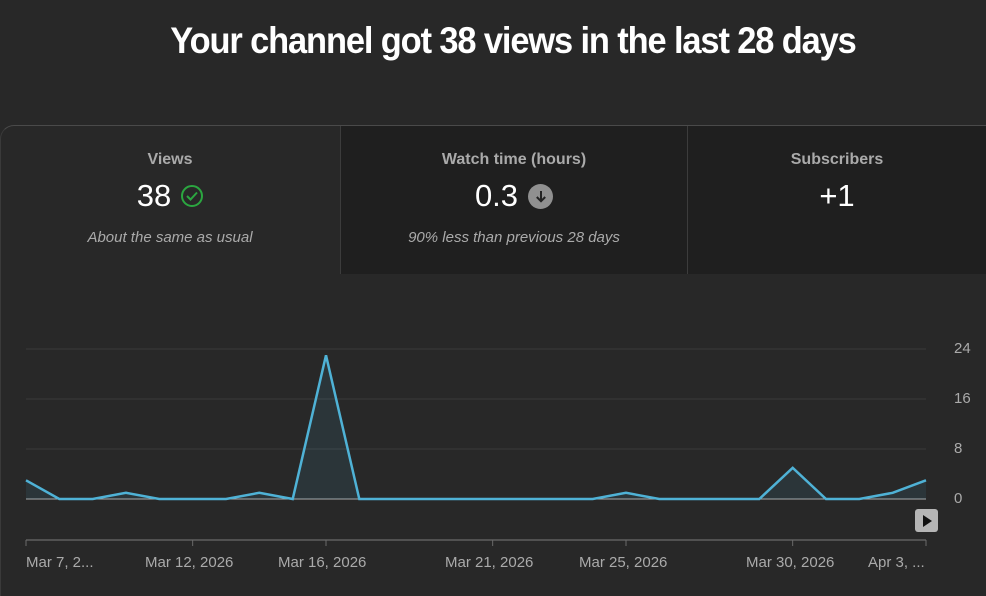 The height and width of the screenshot is (596, 986). I want to click on x-tick: Mar 16, 2026, so click(322, 562).